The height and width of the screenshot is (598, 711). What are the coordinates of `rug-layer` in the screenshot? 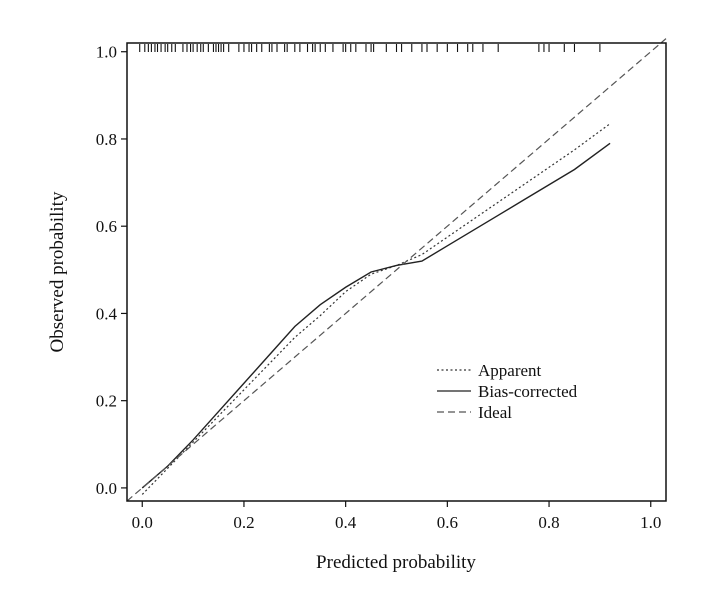 It's located at (370, 48).